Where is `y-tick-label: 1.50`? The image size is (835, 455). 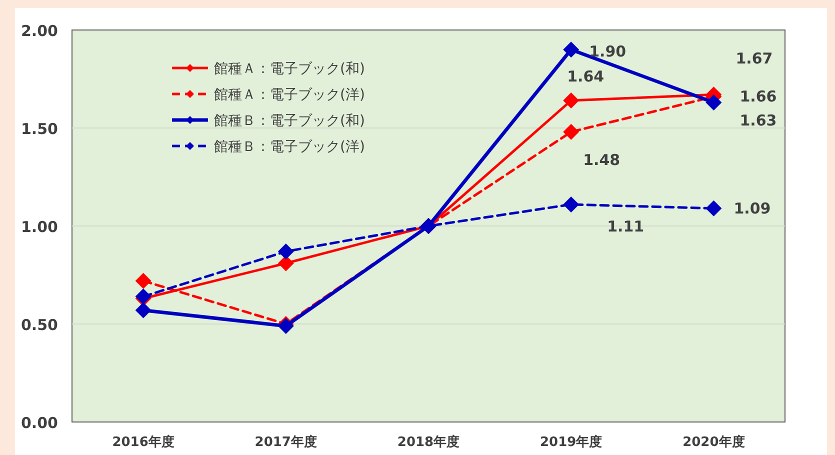
y-tick-label: 1.50 is located at coordinates (39, 129).